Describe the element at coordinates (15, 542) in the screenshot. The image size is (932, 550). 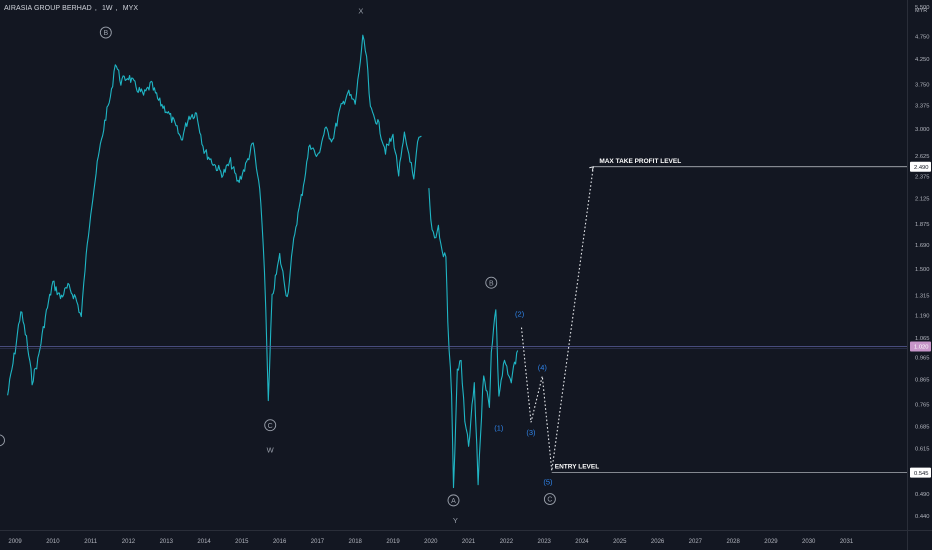
I see `x-tick-label: 2009` at that location.